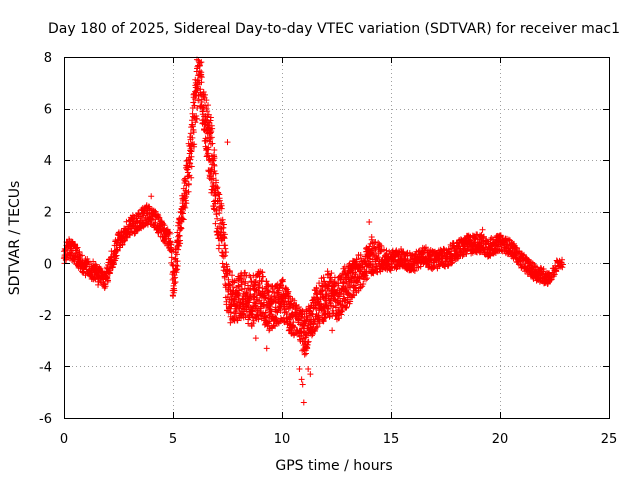 The height and width of the screenshot is (480, 640). Describe the element at coordinates (48, 58) in the screenshot. I see `y-tick-label: 8` at that location.